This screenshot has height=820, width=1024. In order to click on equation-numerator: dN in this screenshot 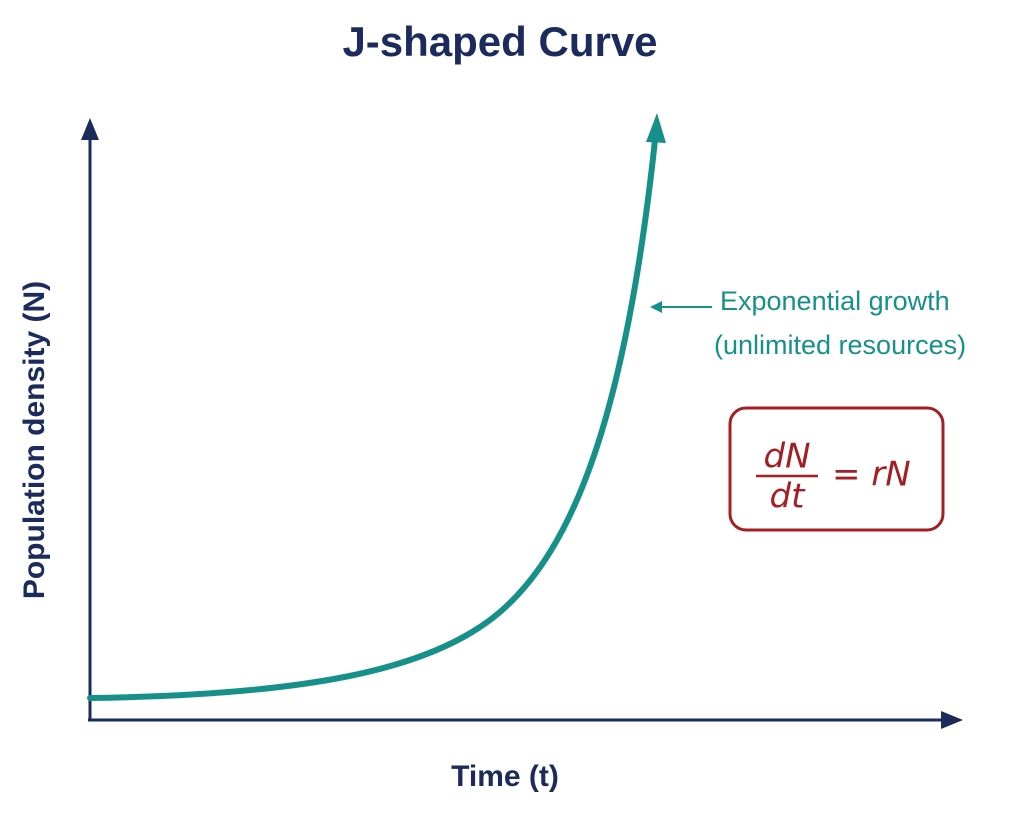, I will do `click(786, 457)`.